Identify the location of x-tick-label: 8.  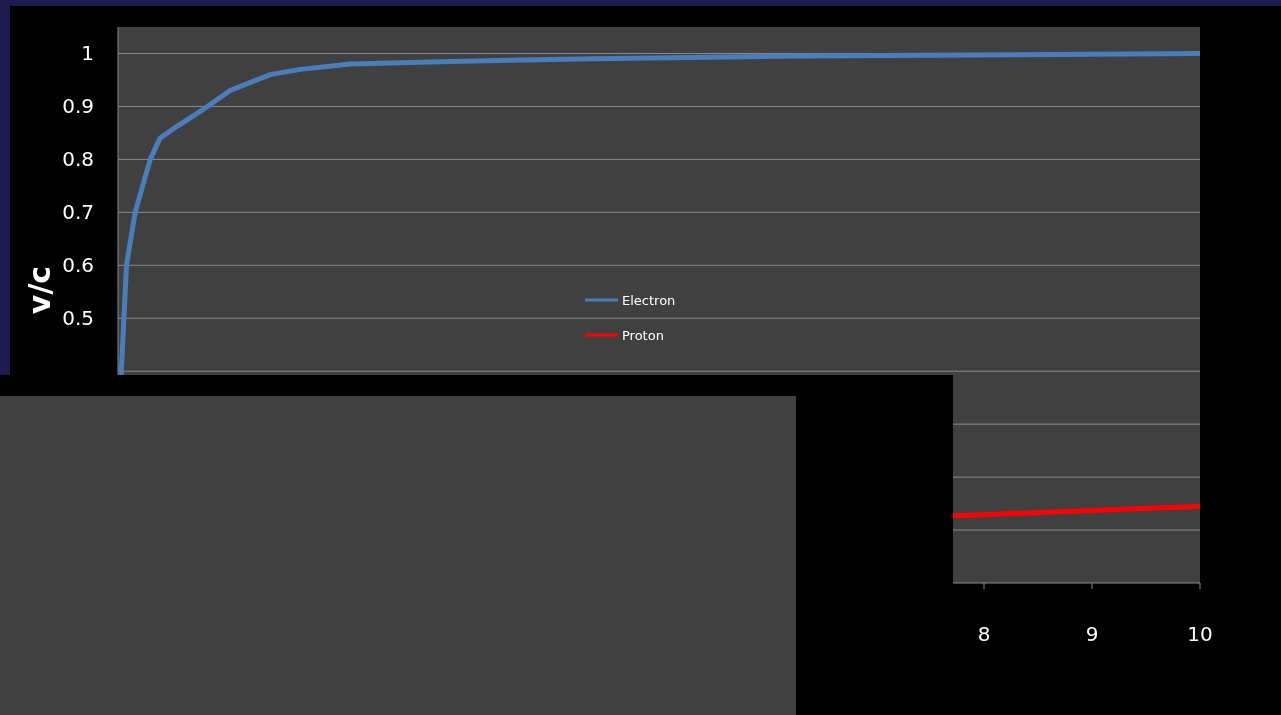
(984, 634).